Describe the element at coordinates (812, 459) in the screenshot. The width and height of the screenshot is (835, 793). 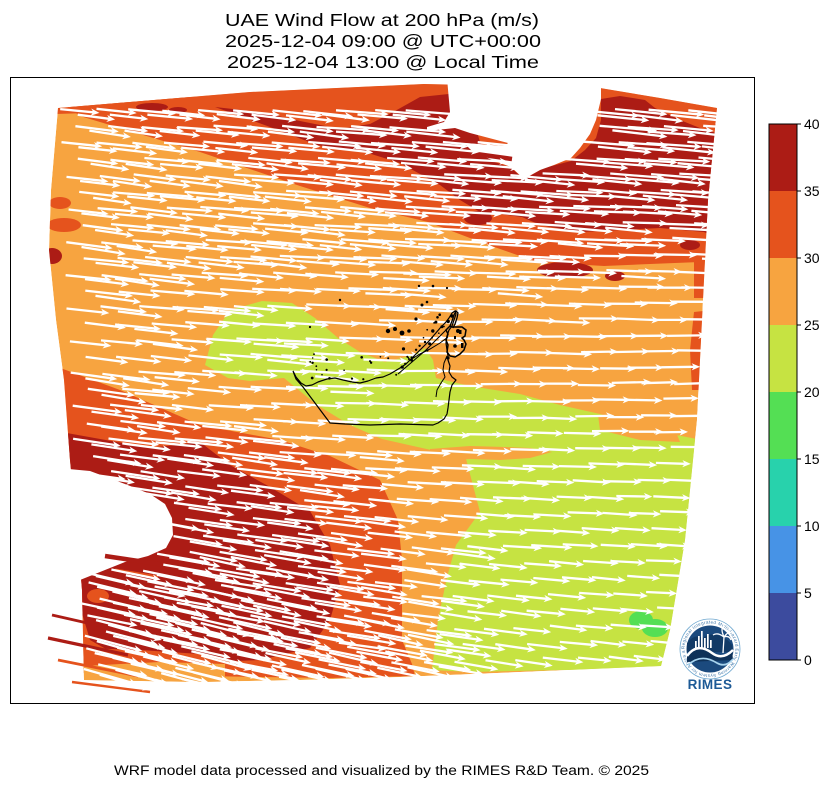
I see `svg-text: 15` at that location.